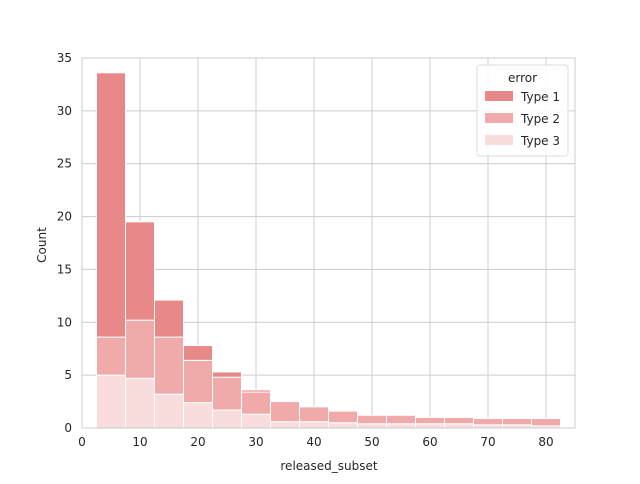  What do you see at coordinates (68, 375) in the screenshot?
I see `y-tick-label: 5` at bounding box center [68, 375].